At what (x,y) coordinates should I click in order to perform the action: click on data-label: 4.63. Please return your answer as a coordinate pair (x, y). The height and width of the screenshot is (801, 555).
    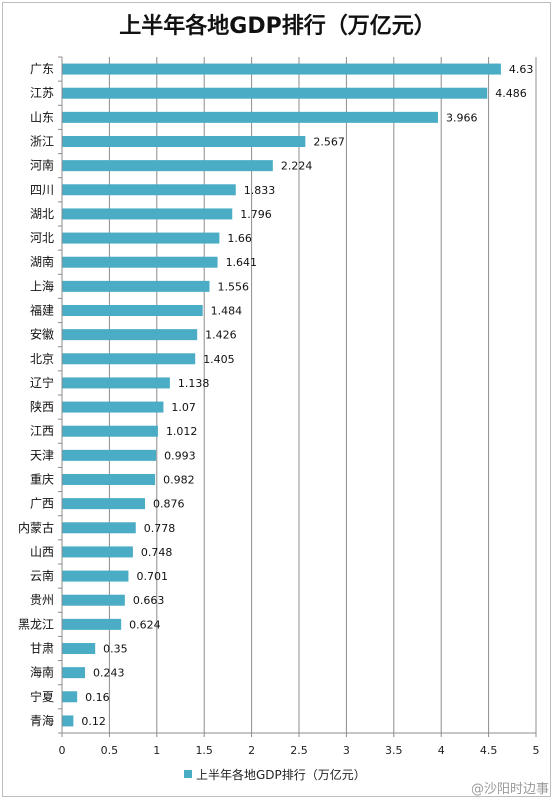
    Looking at the image, I should click on (521, 69).